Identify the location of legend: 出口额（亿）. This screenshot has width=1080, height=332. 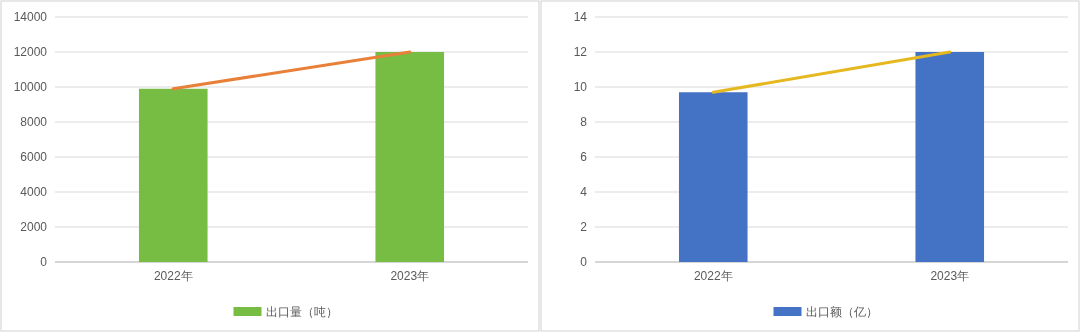
(825, 312).